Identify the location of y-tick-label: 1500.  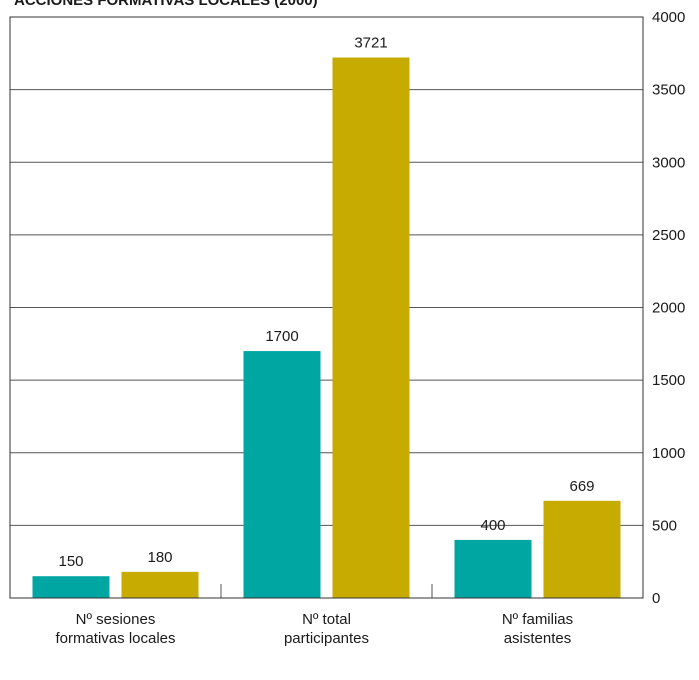
(668, 380).